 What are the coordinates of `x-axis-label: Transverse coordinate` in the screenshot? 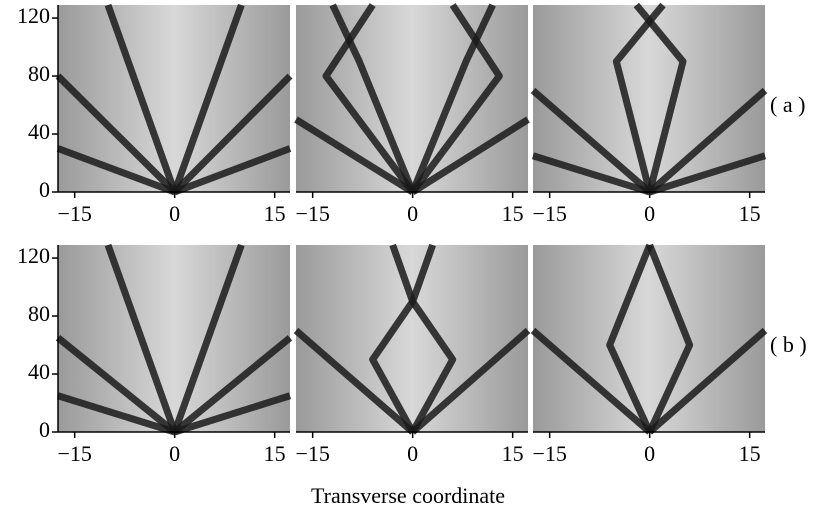 It's located at (408, 495).